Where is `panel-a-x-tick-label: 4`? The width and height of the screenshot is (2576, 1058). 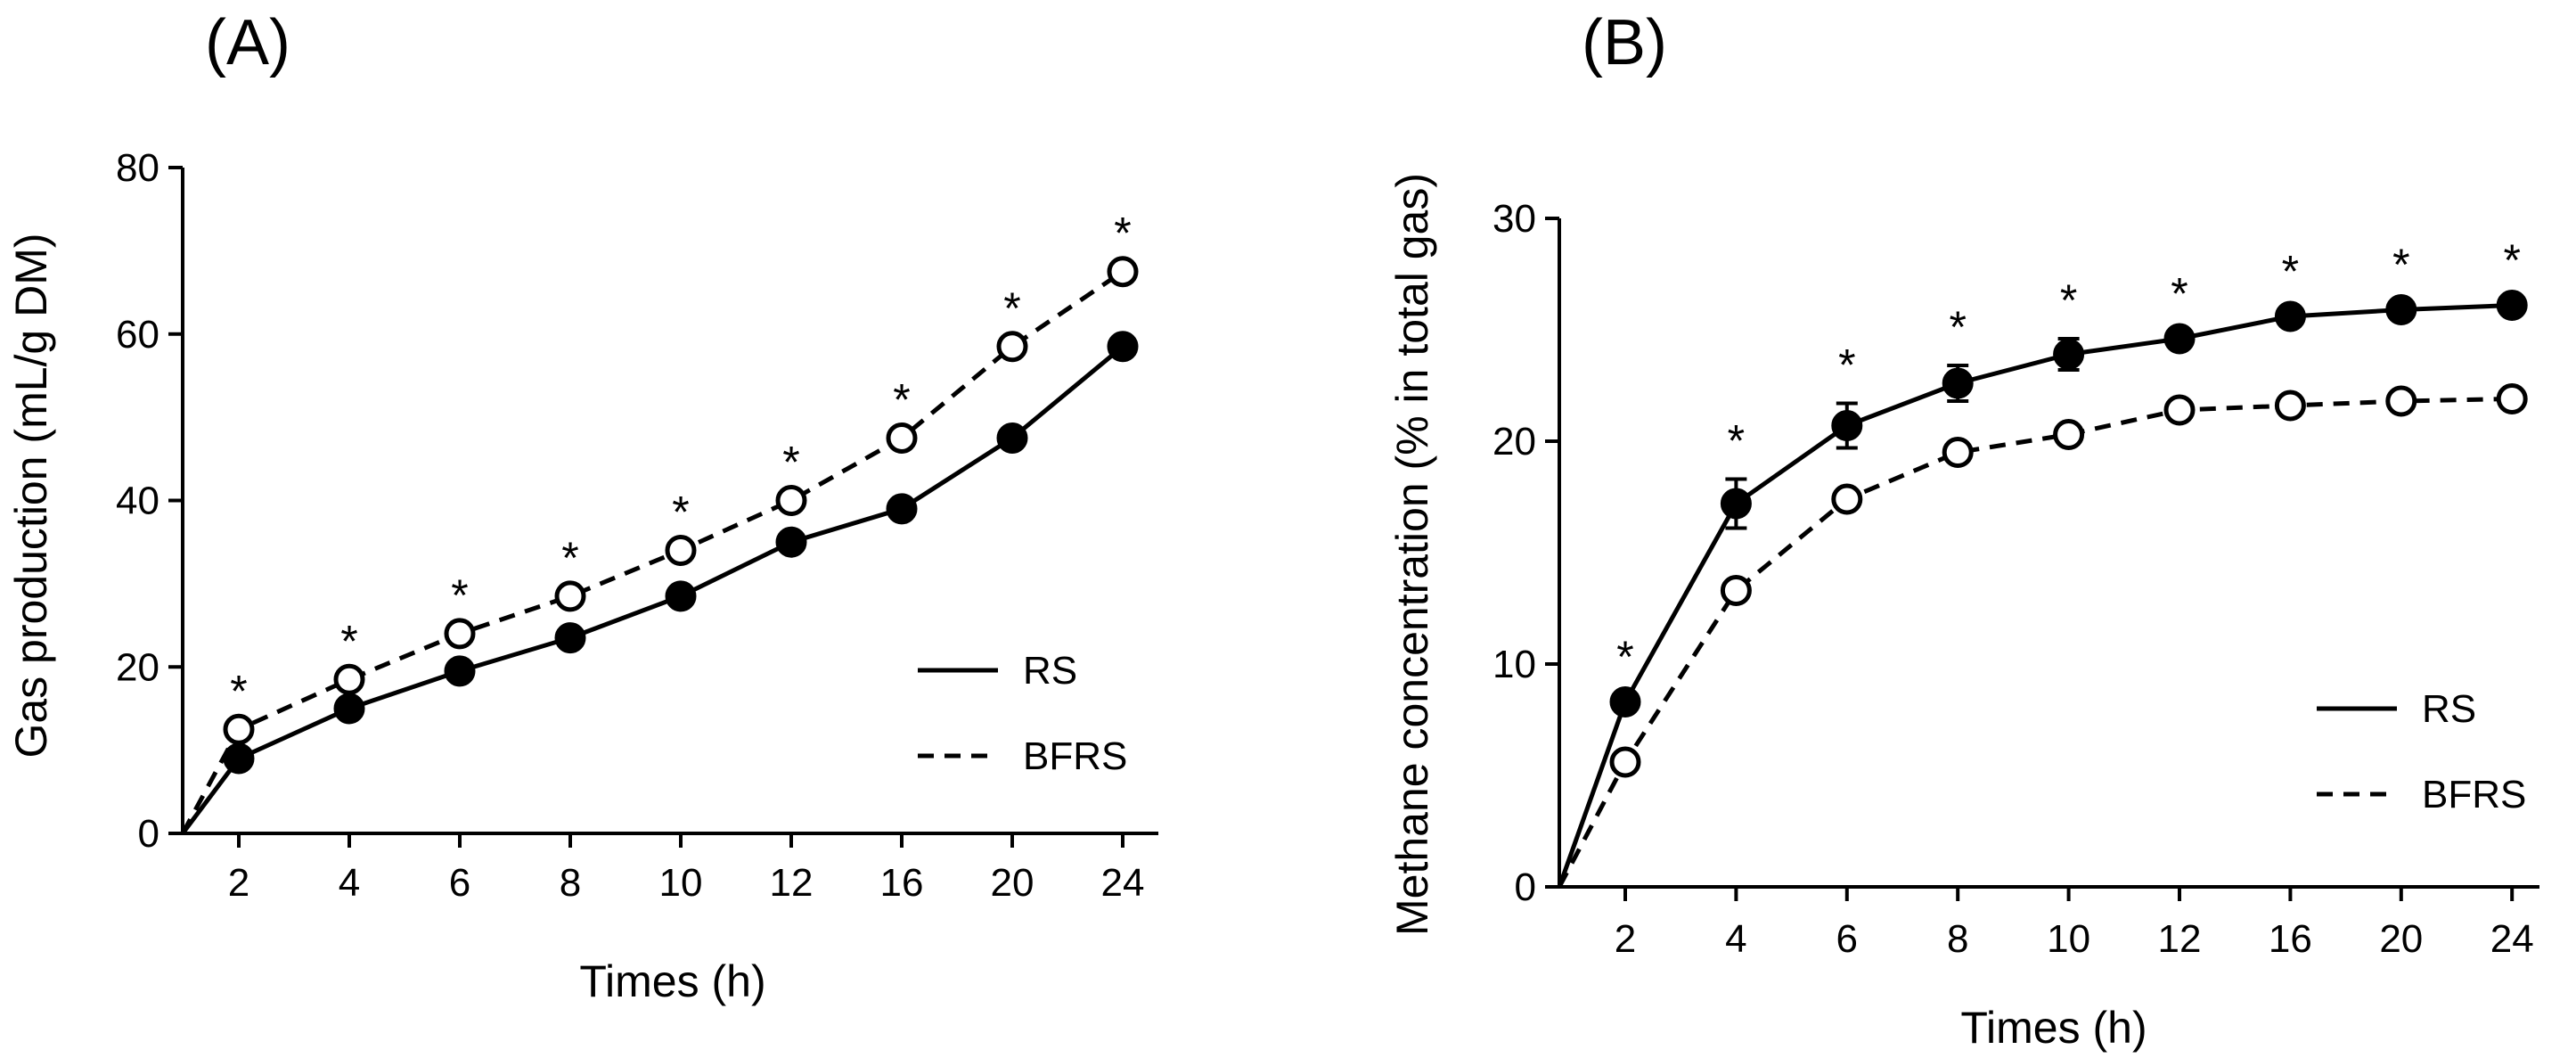
panel-a-x-tick-label: 4 is located at coordinates (349, 883).